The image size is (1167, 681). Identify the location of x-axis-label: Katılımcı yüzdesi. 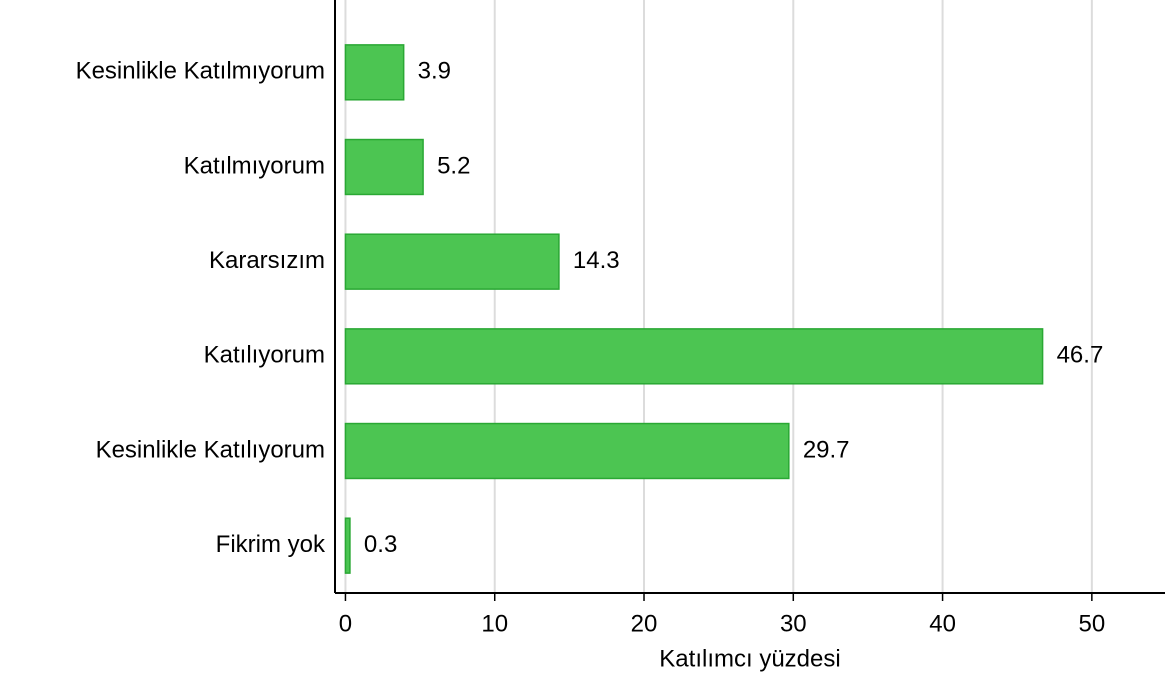
(749, 658).